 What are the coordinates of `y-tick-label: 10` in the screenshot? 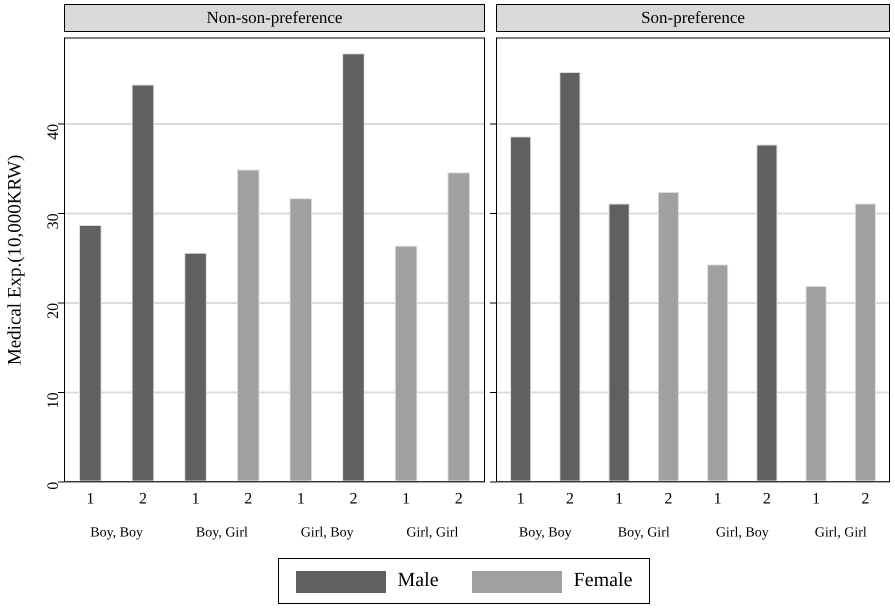 It's located at (53, 400).